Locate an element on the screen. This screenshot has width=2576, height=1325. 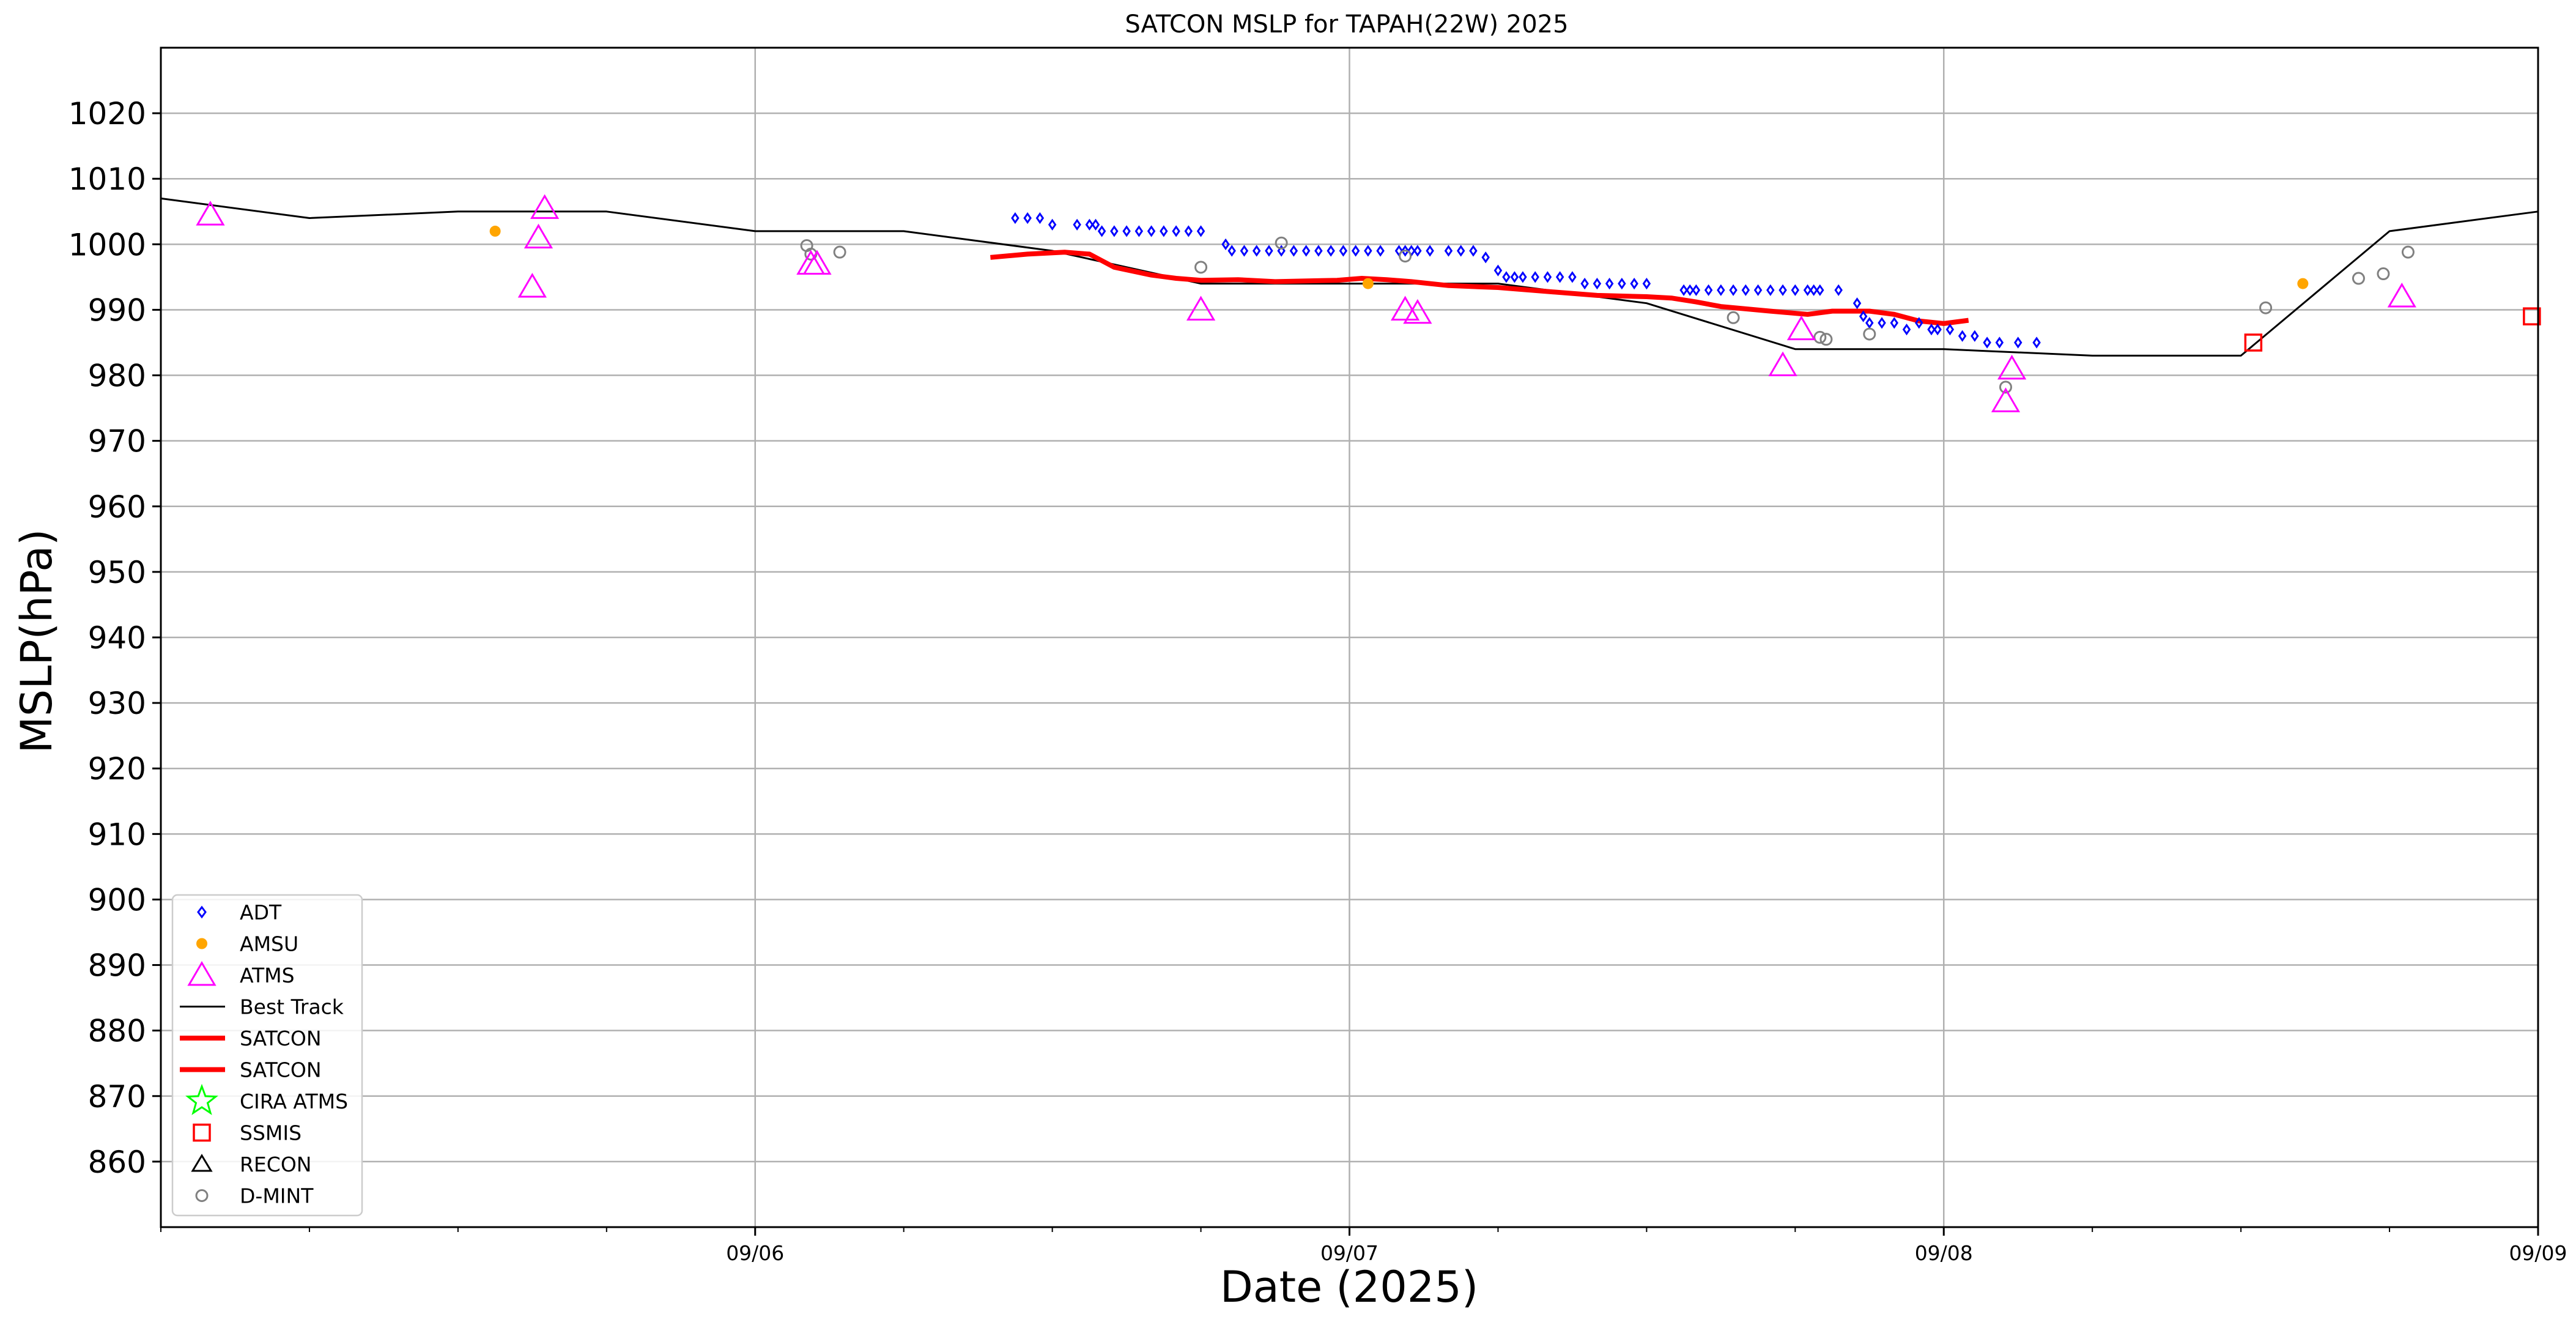
legend-label: CIRA ATMS is located at coordinates (294, 1101).